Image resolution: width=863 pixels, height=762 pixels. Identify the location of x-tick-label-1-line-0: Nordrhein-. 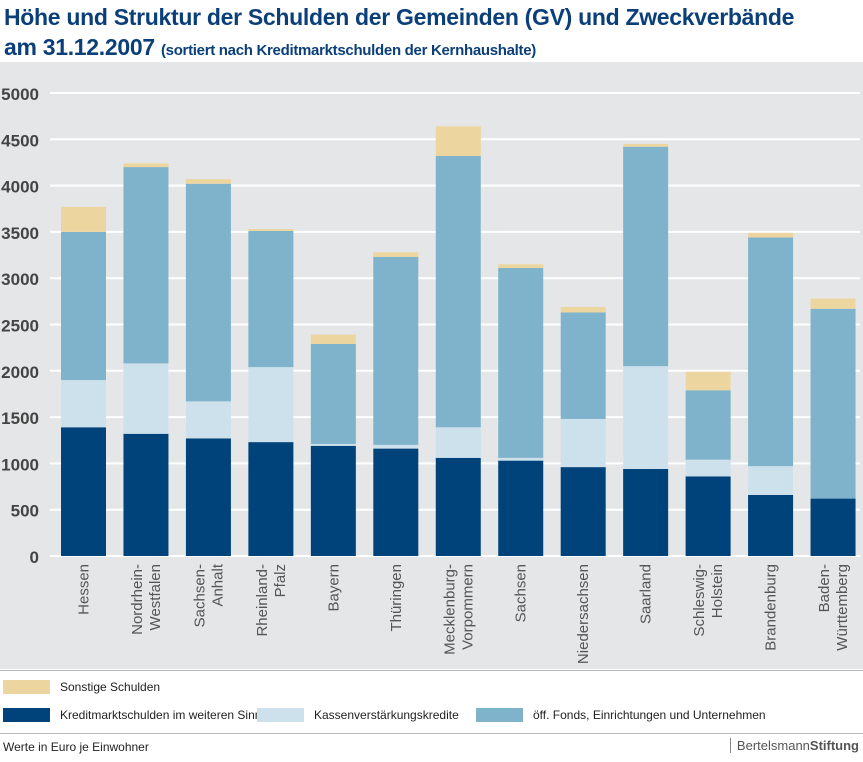
(137, 599).